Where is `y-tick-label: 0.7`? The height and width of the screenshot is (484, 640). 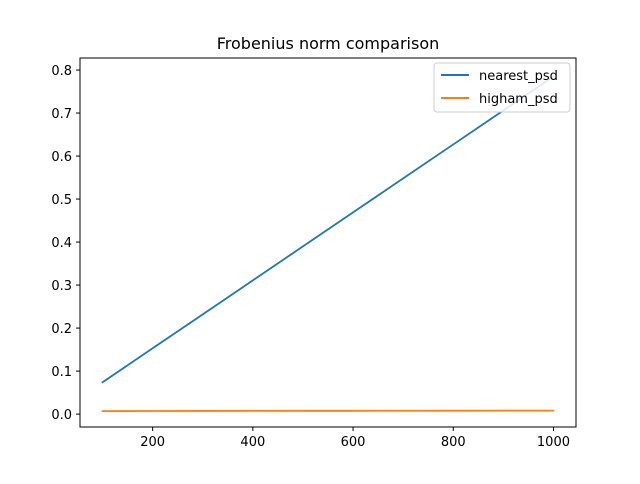 y-tick-label: 0.7 is located at coordinates (61, 114).